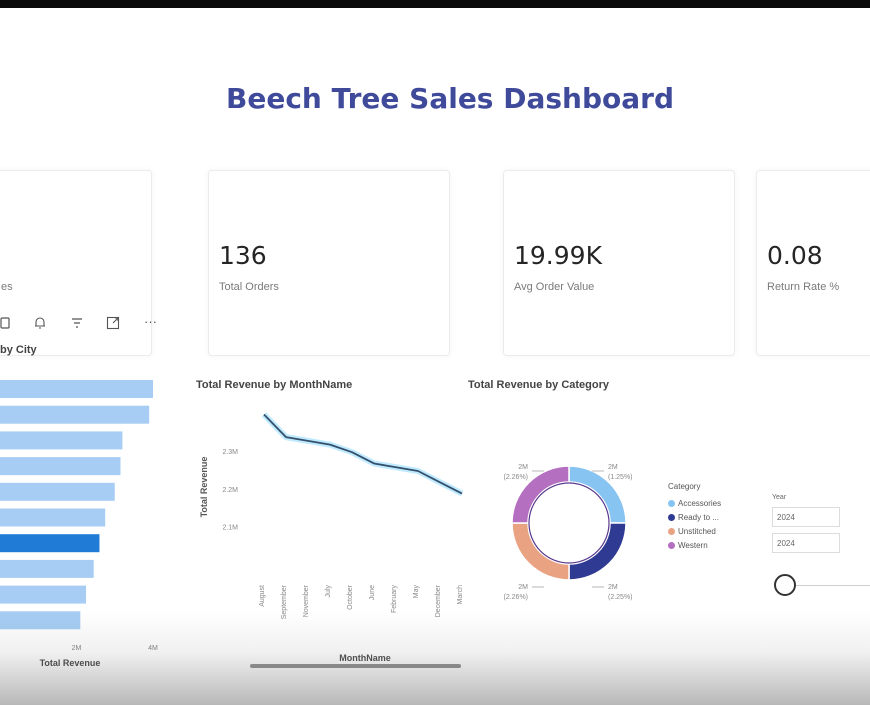  What do you see at coordinates (538, 385) in the screenshot?
I see `category-chart-title: Total Revenue by Category` at bounding box center [538, 385].